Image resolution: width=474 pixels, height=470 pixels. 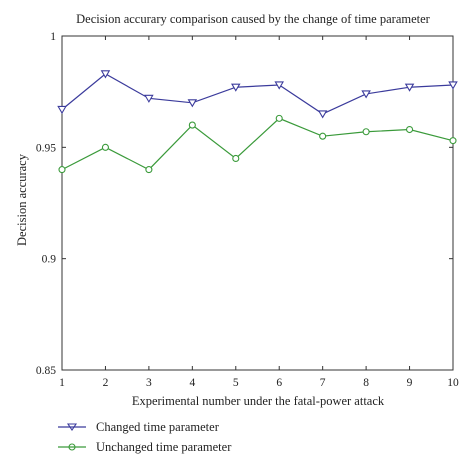 I want to click on series-unchanged, so click(x=257, y=144).